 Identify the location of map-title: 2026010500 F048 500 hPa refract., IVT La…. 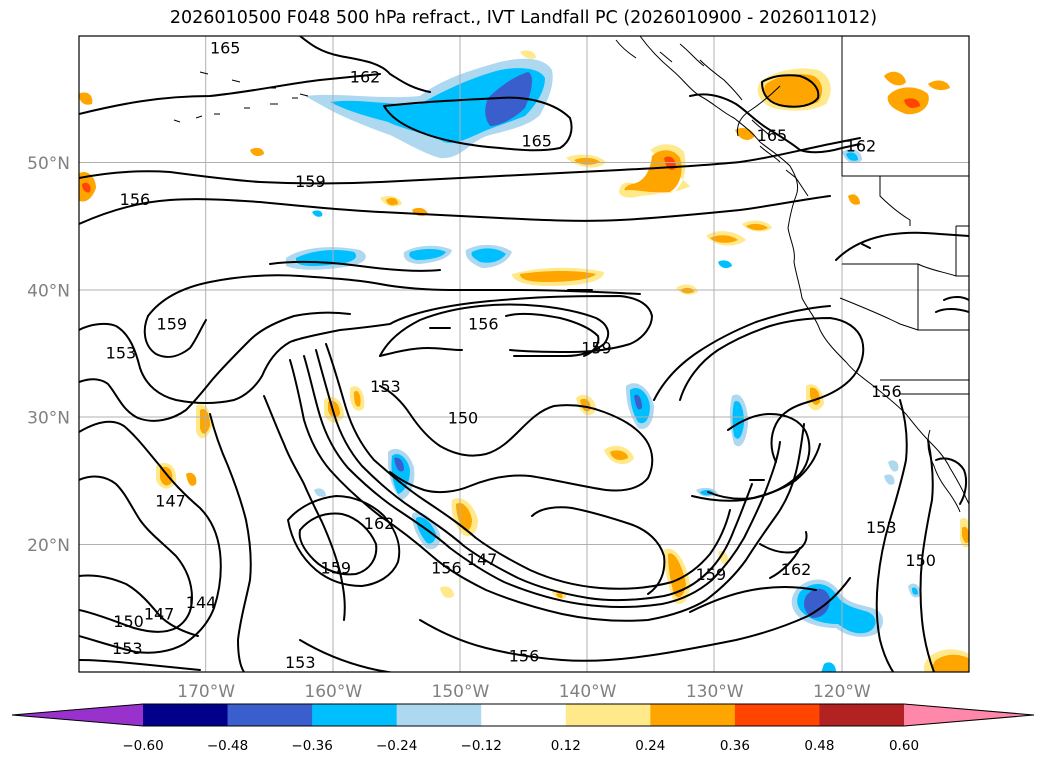
(523, 18).